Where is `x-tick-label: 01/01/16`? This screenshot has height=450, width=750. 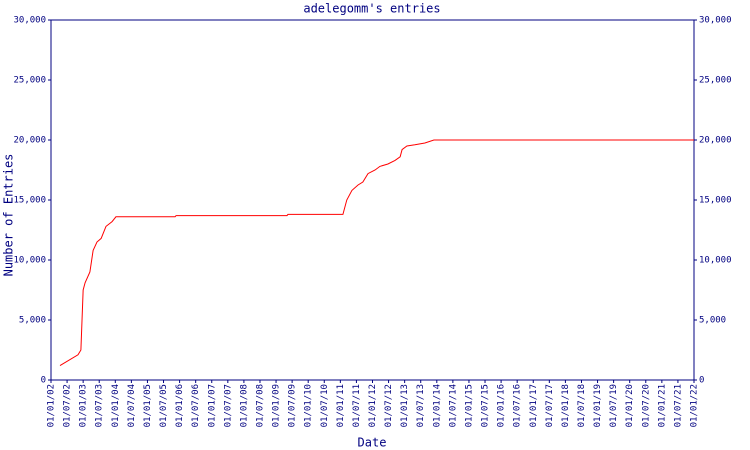 x-tick-label: 01/01/16 is located at coordinates (502, 405).